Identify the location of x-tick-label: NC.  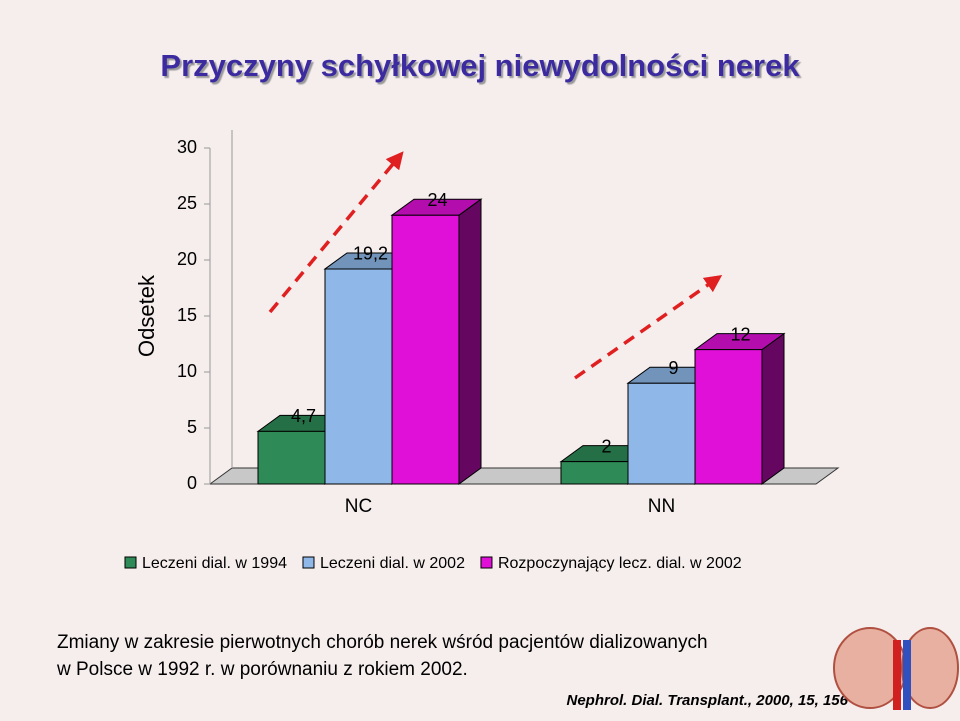
(358, 506).